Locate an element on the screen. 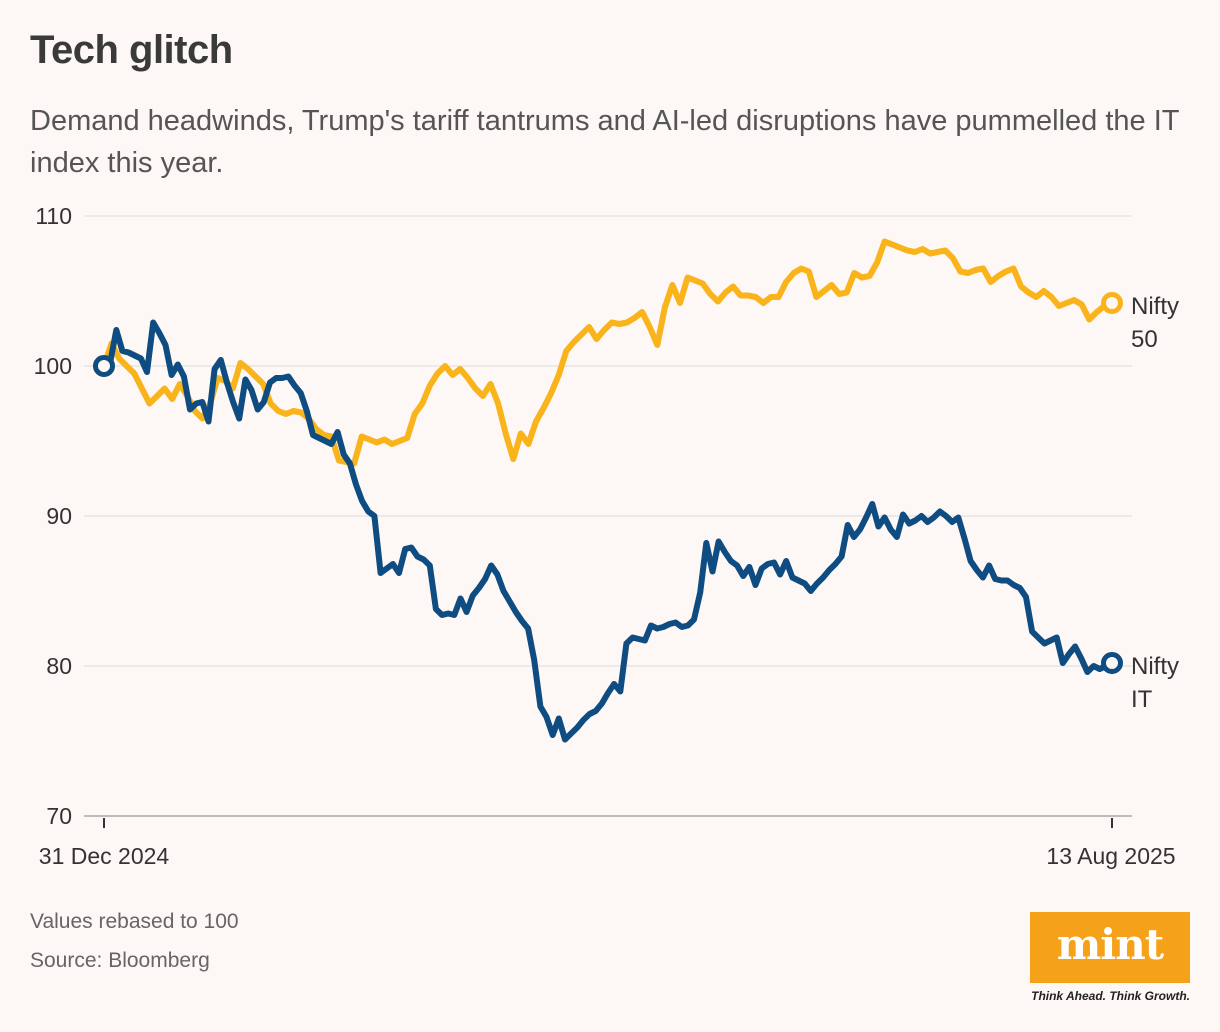 This screenshot has height=1032, width=1220. x-tick-label: 13 Aug 2025 is located at coordinates (1110, 856).